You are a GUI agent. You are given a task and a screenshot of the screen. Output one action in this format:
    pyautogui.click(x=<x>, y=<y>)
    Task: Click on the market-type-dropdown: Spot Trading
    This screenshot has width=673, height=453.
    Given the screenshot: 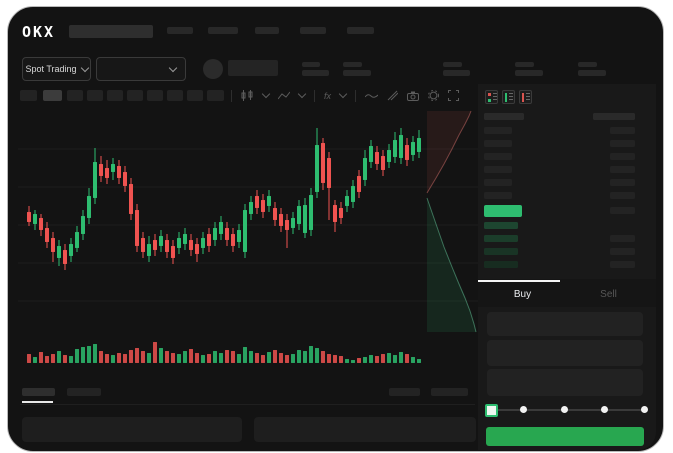 What is the action you would take?
    pyautogui.click(x=56, y=69)
    